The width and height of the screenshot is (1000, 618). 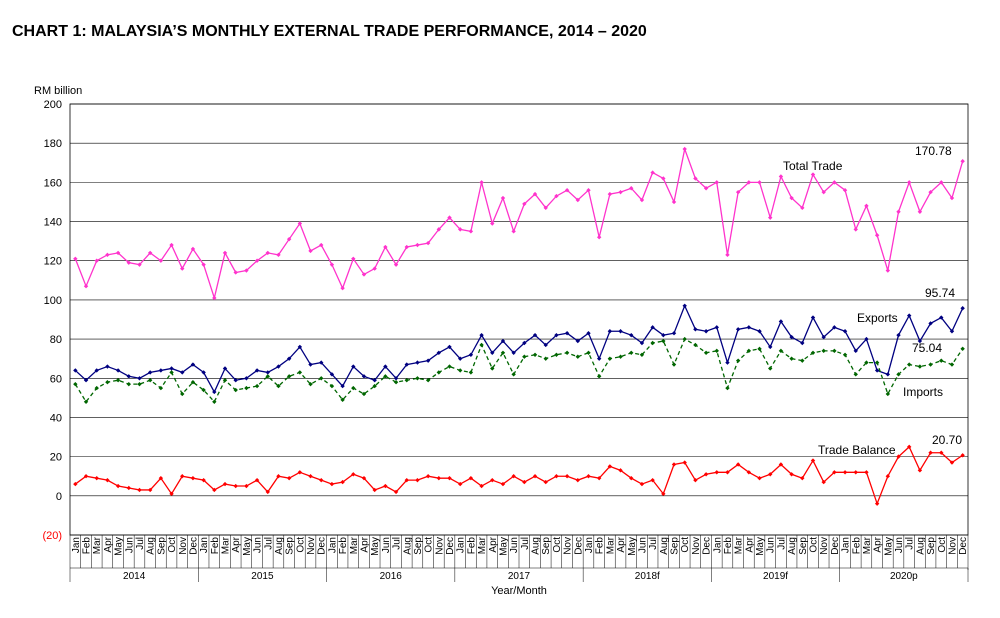 I want to click on x-tick-label: Apr, so click(x=364, y=544).